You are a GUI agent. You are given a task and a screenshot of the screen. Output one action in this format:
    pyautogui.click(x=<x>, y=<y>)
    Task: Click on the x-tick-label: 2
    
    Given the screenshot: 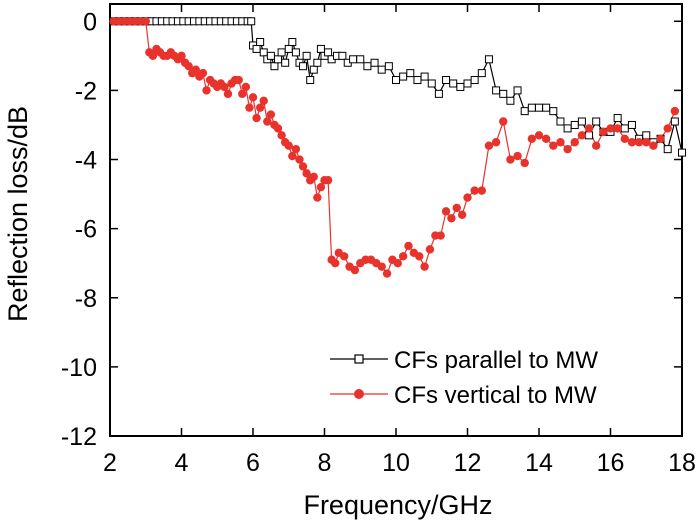 What is the action you would take?
    pyautogui.click(x=110, y=463)
    